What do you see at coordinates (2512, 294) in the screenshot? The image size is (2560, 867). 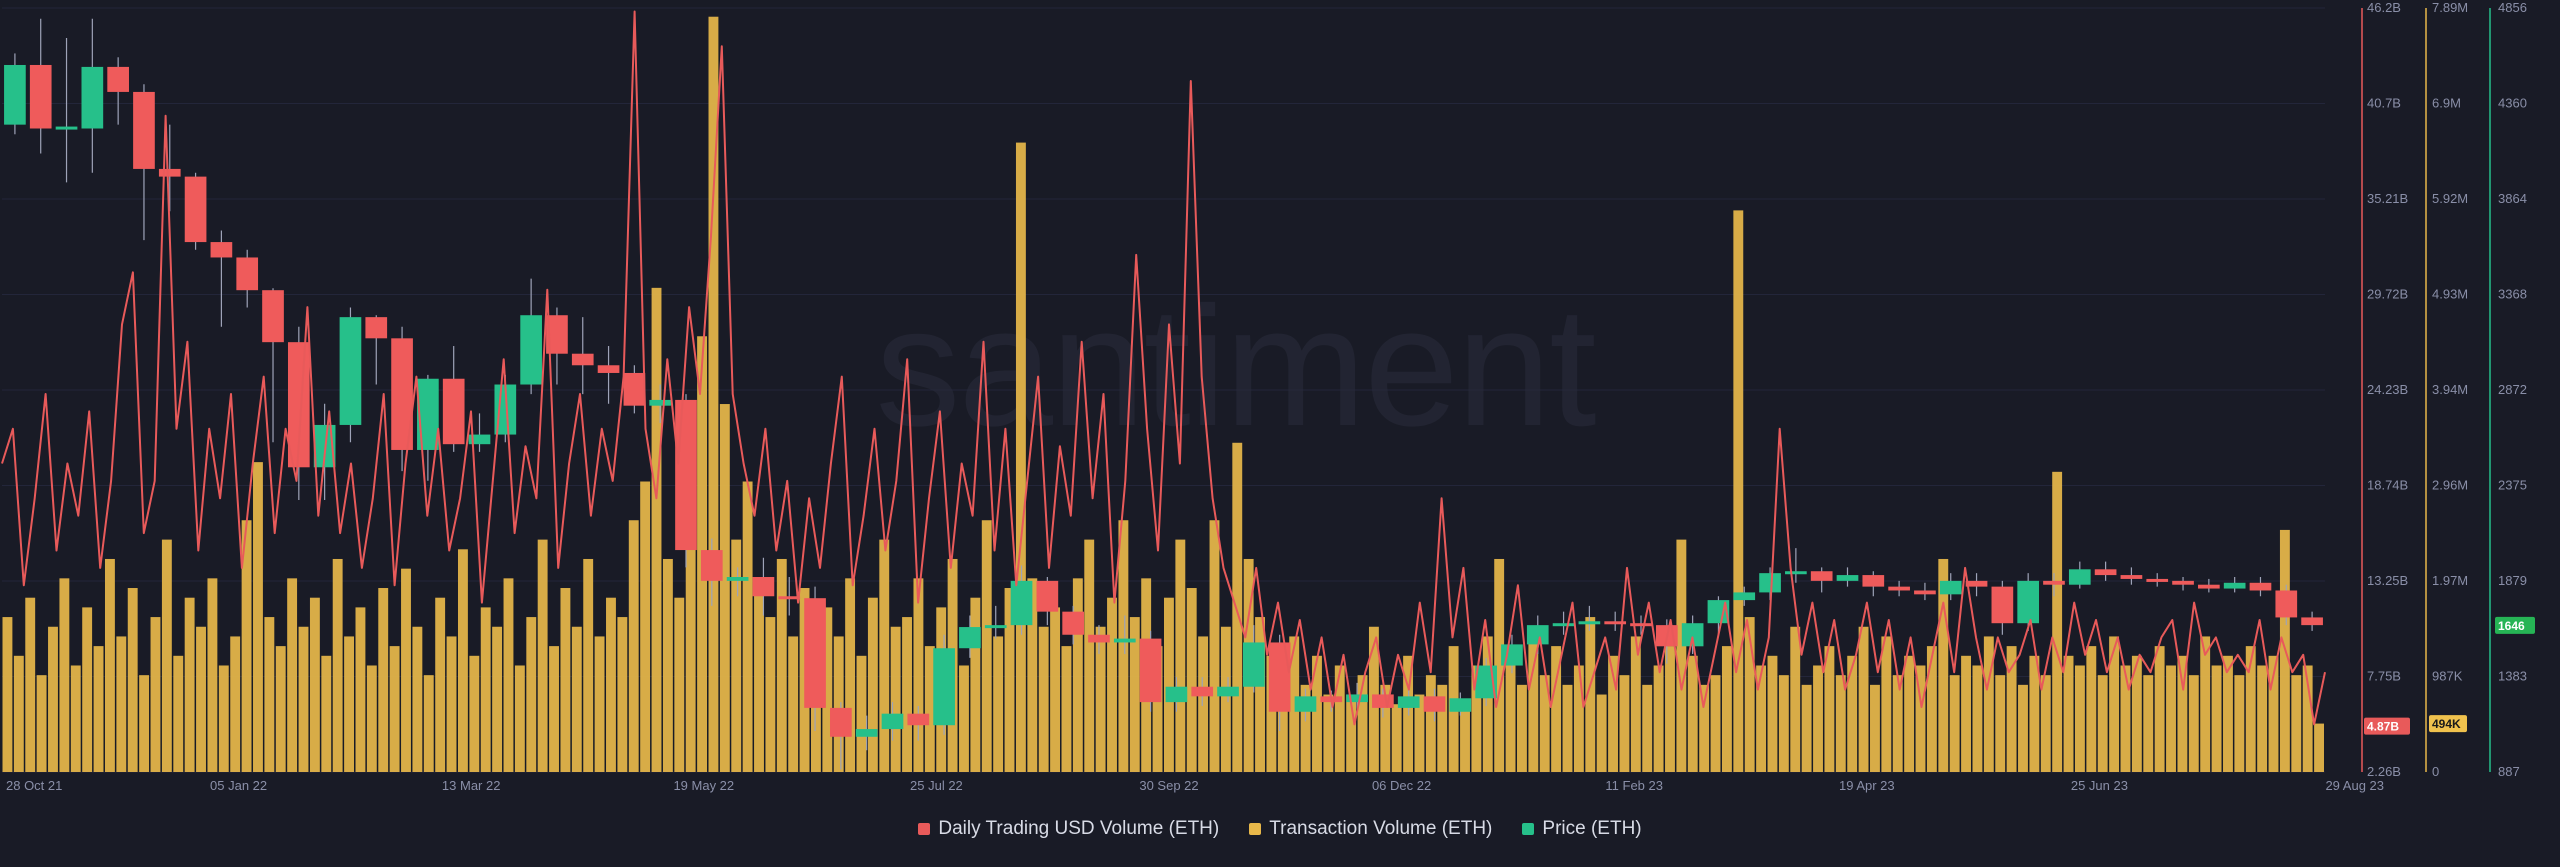 I see `y-tick-label: 3368` at bounding box center [2512, 294].